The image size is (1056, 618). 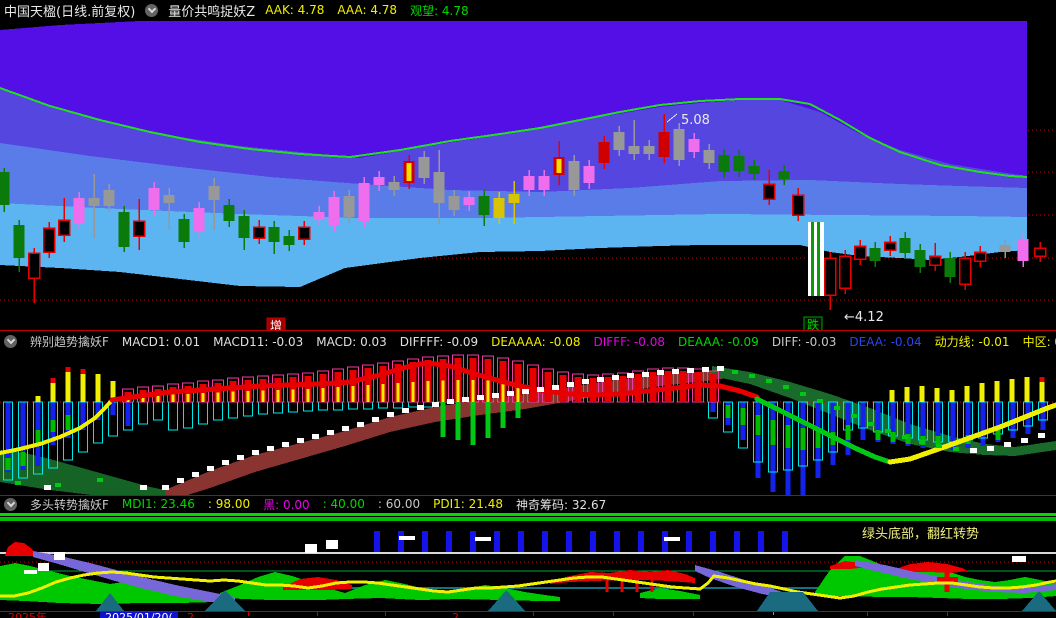 I want to click on price-markers: 增跌, so click(x=544, y=323).